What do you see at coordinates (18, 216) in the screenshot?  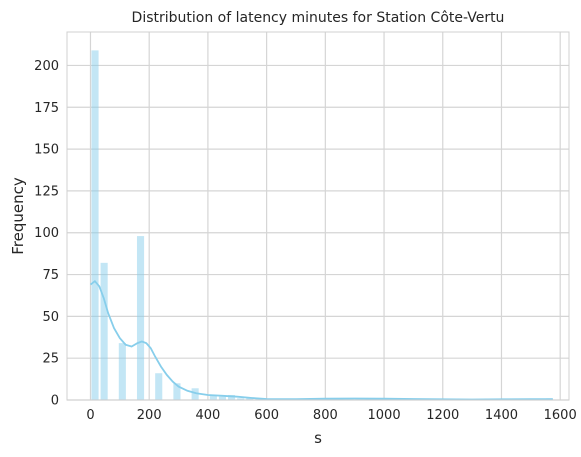 I see `y-axis-label: Frequency` at bounding box center [18, 216].